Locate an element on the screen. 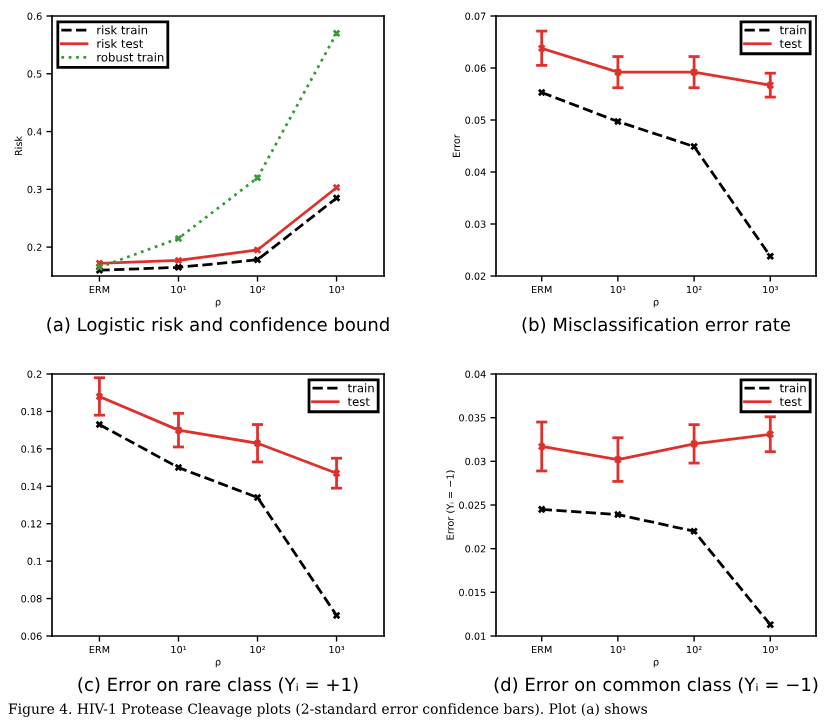  text: (b) Misclassification error rate is located at coordinates (656, 325).